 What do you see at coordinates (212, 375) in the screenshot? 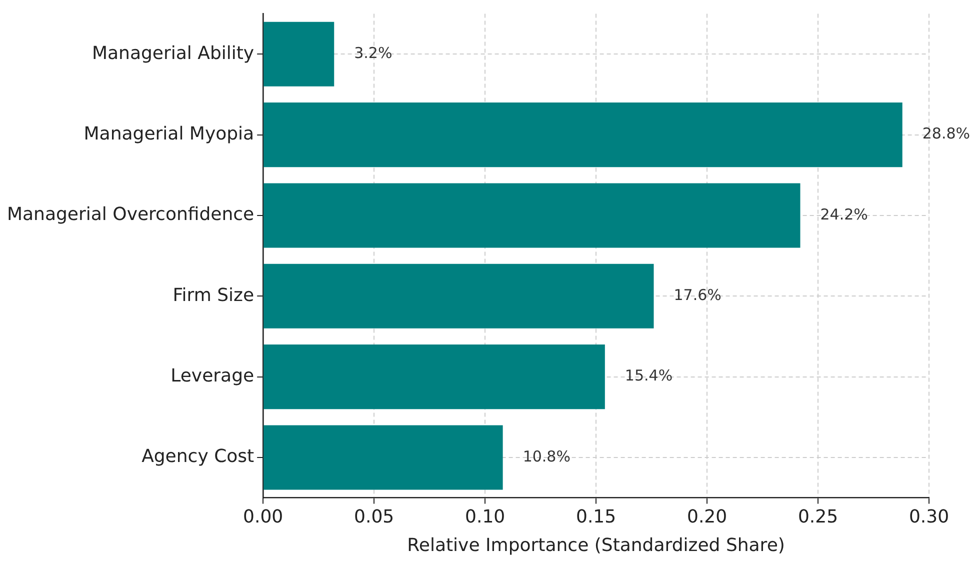
I see `y-tick-label: Leverage` at bounding box center [212, 375].